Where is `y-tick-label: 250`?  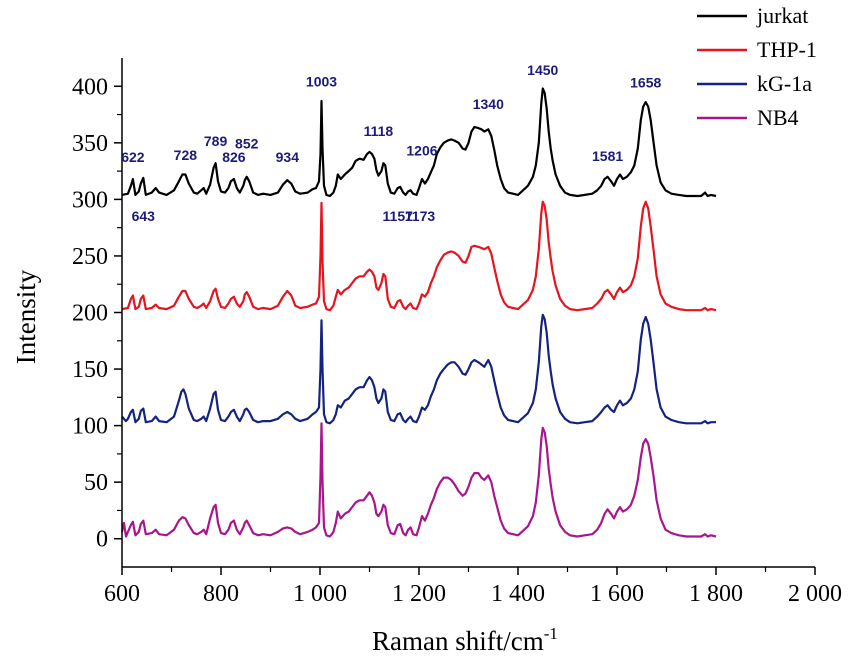
y-tick-label: 250 is located at coordinates (90, 257).